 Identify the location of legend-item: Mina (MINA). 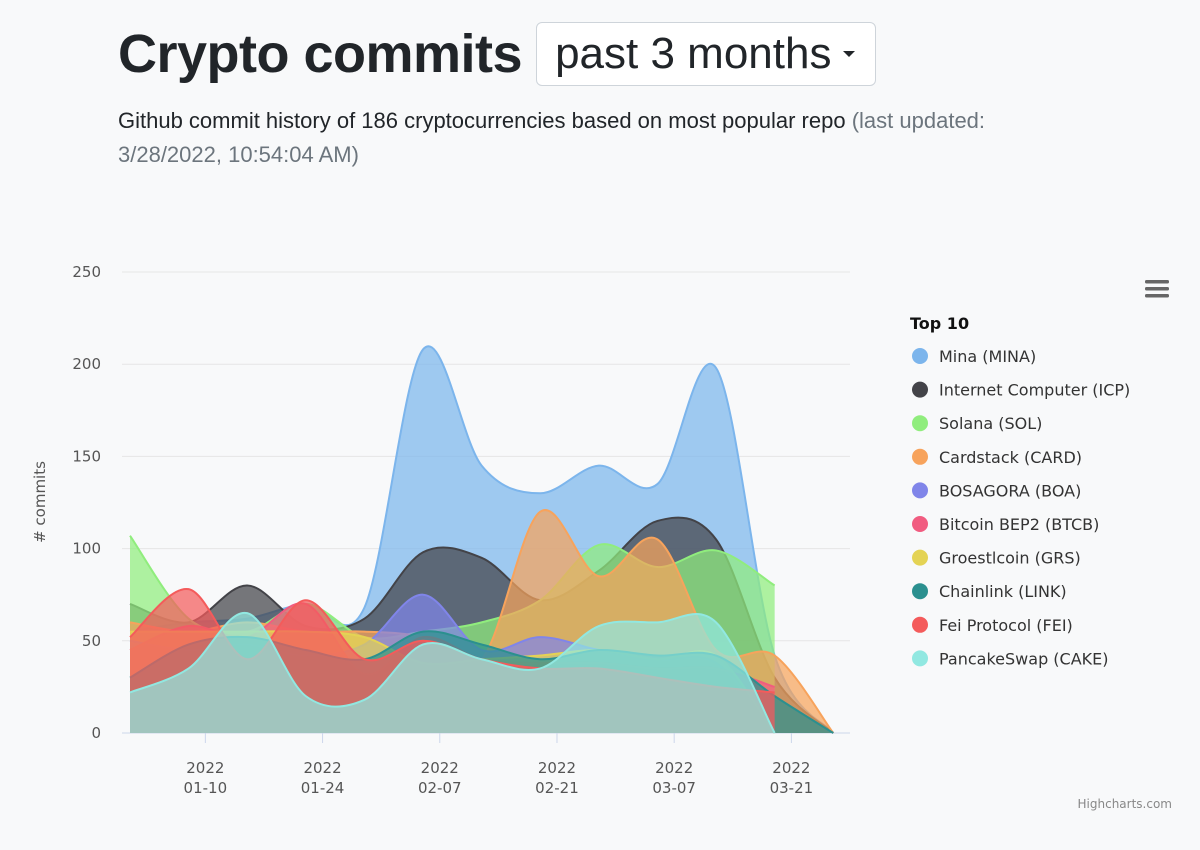
(974, 356).